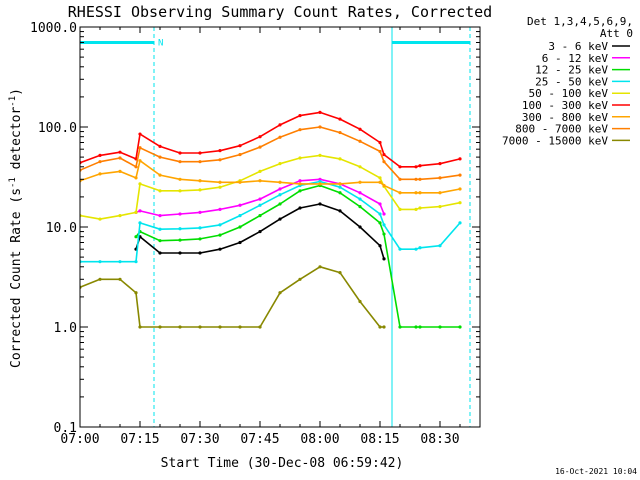  What do you see at coordinates (575, 58) in the screenshot?
I see `legend-label-1: 6 - 12 keV` at bounding box center [575, 58].